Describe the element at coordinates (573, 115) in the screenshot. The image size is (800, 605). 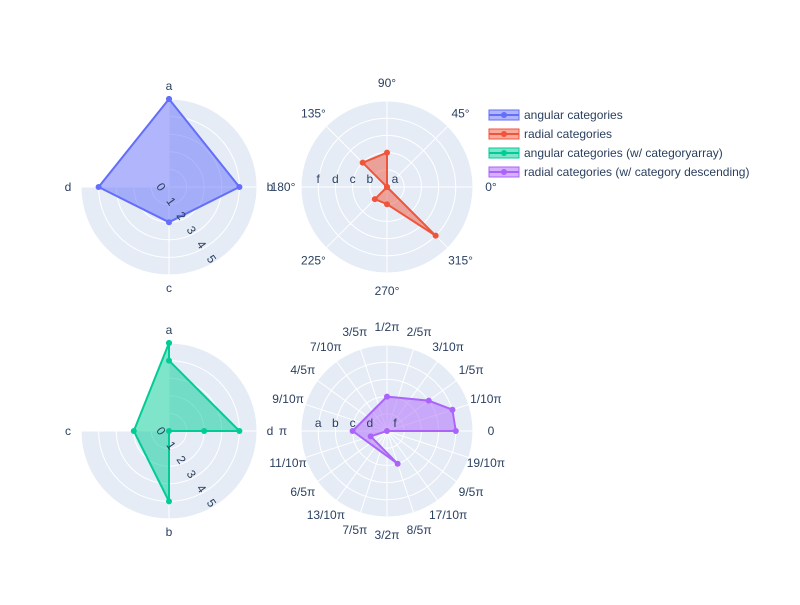
I see `legend-label: angular categories` at that location.